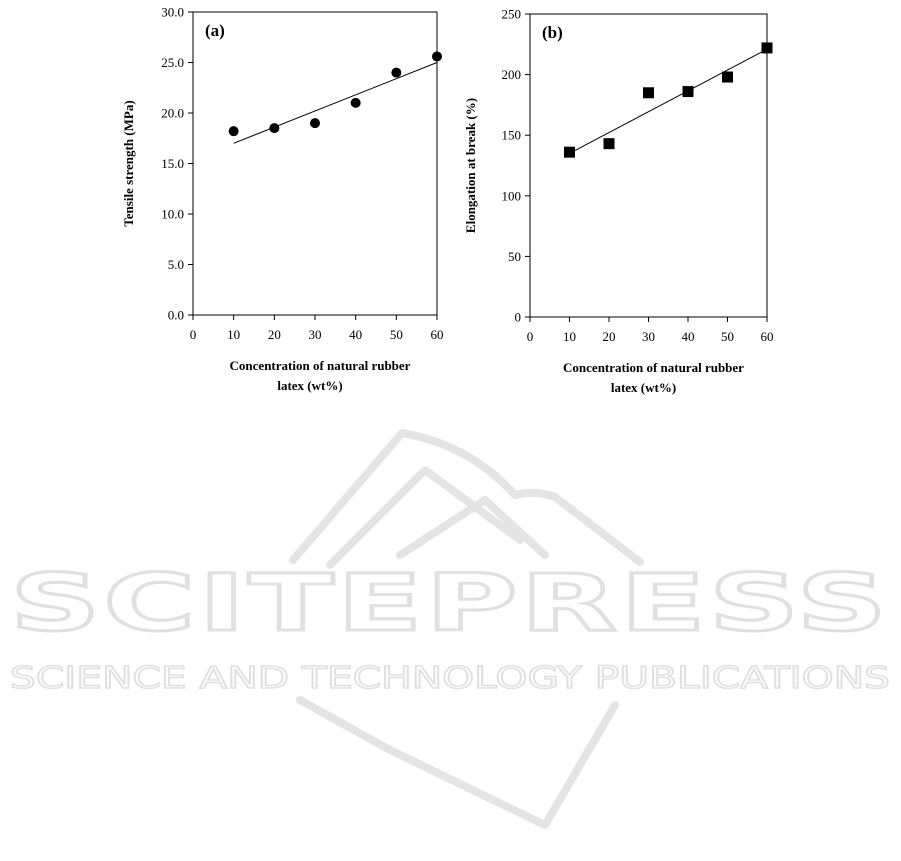 Image resolution: width=901 pixels, height=861 pixels. I want to click on watermark-brand-text: SCITEPRESS, so click(450, 604).